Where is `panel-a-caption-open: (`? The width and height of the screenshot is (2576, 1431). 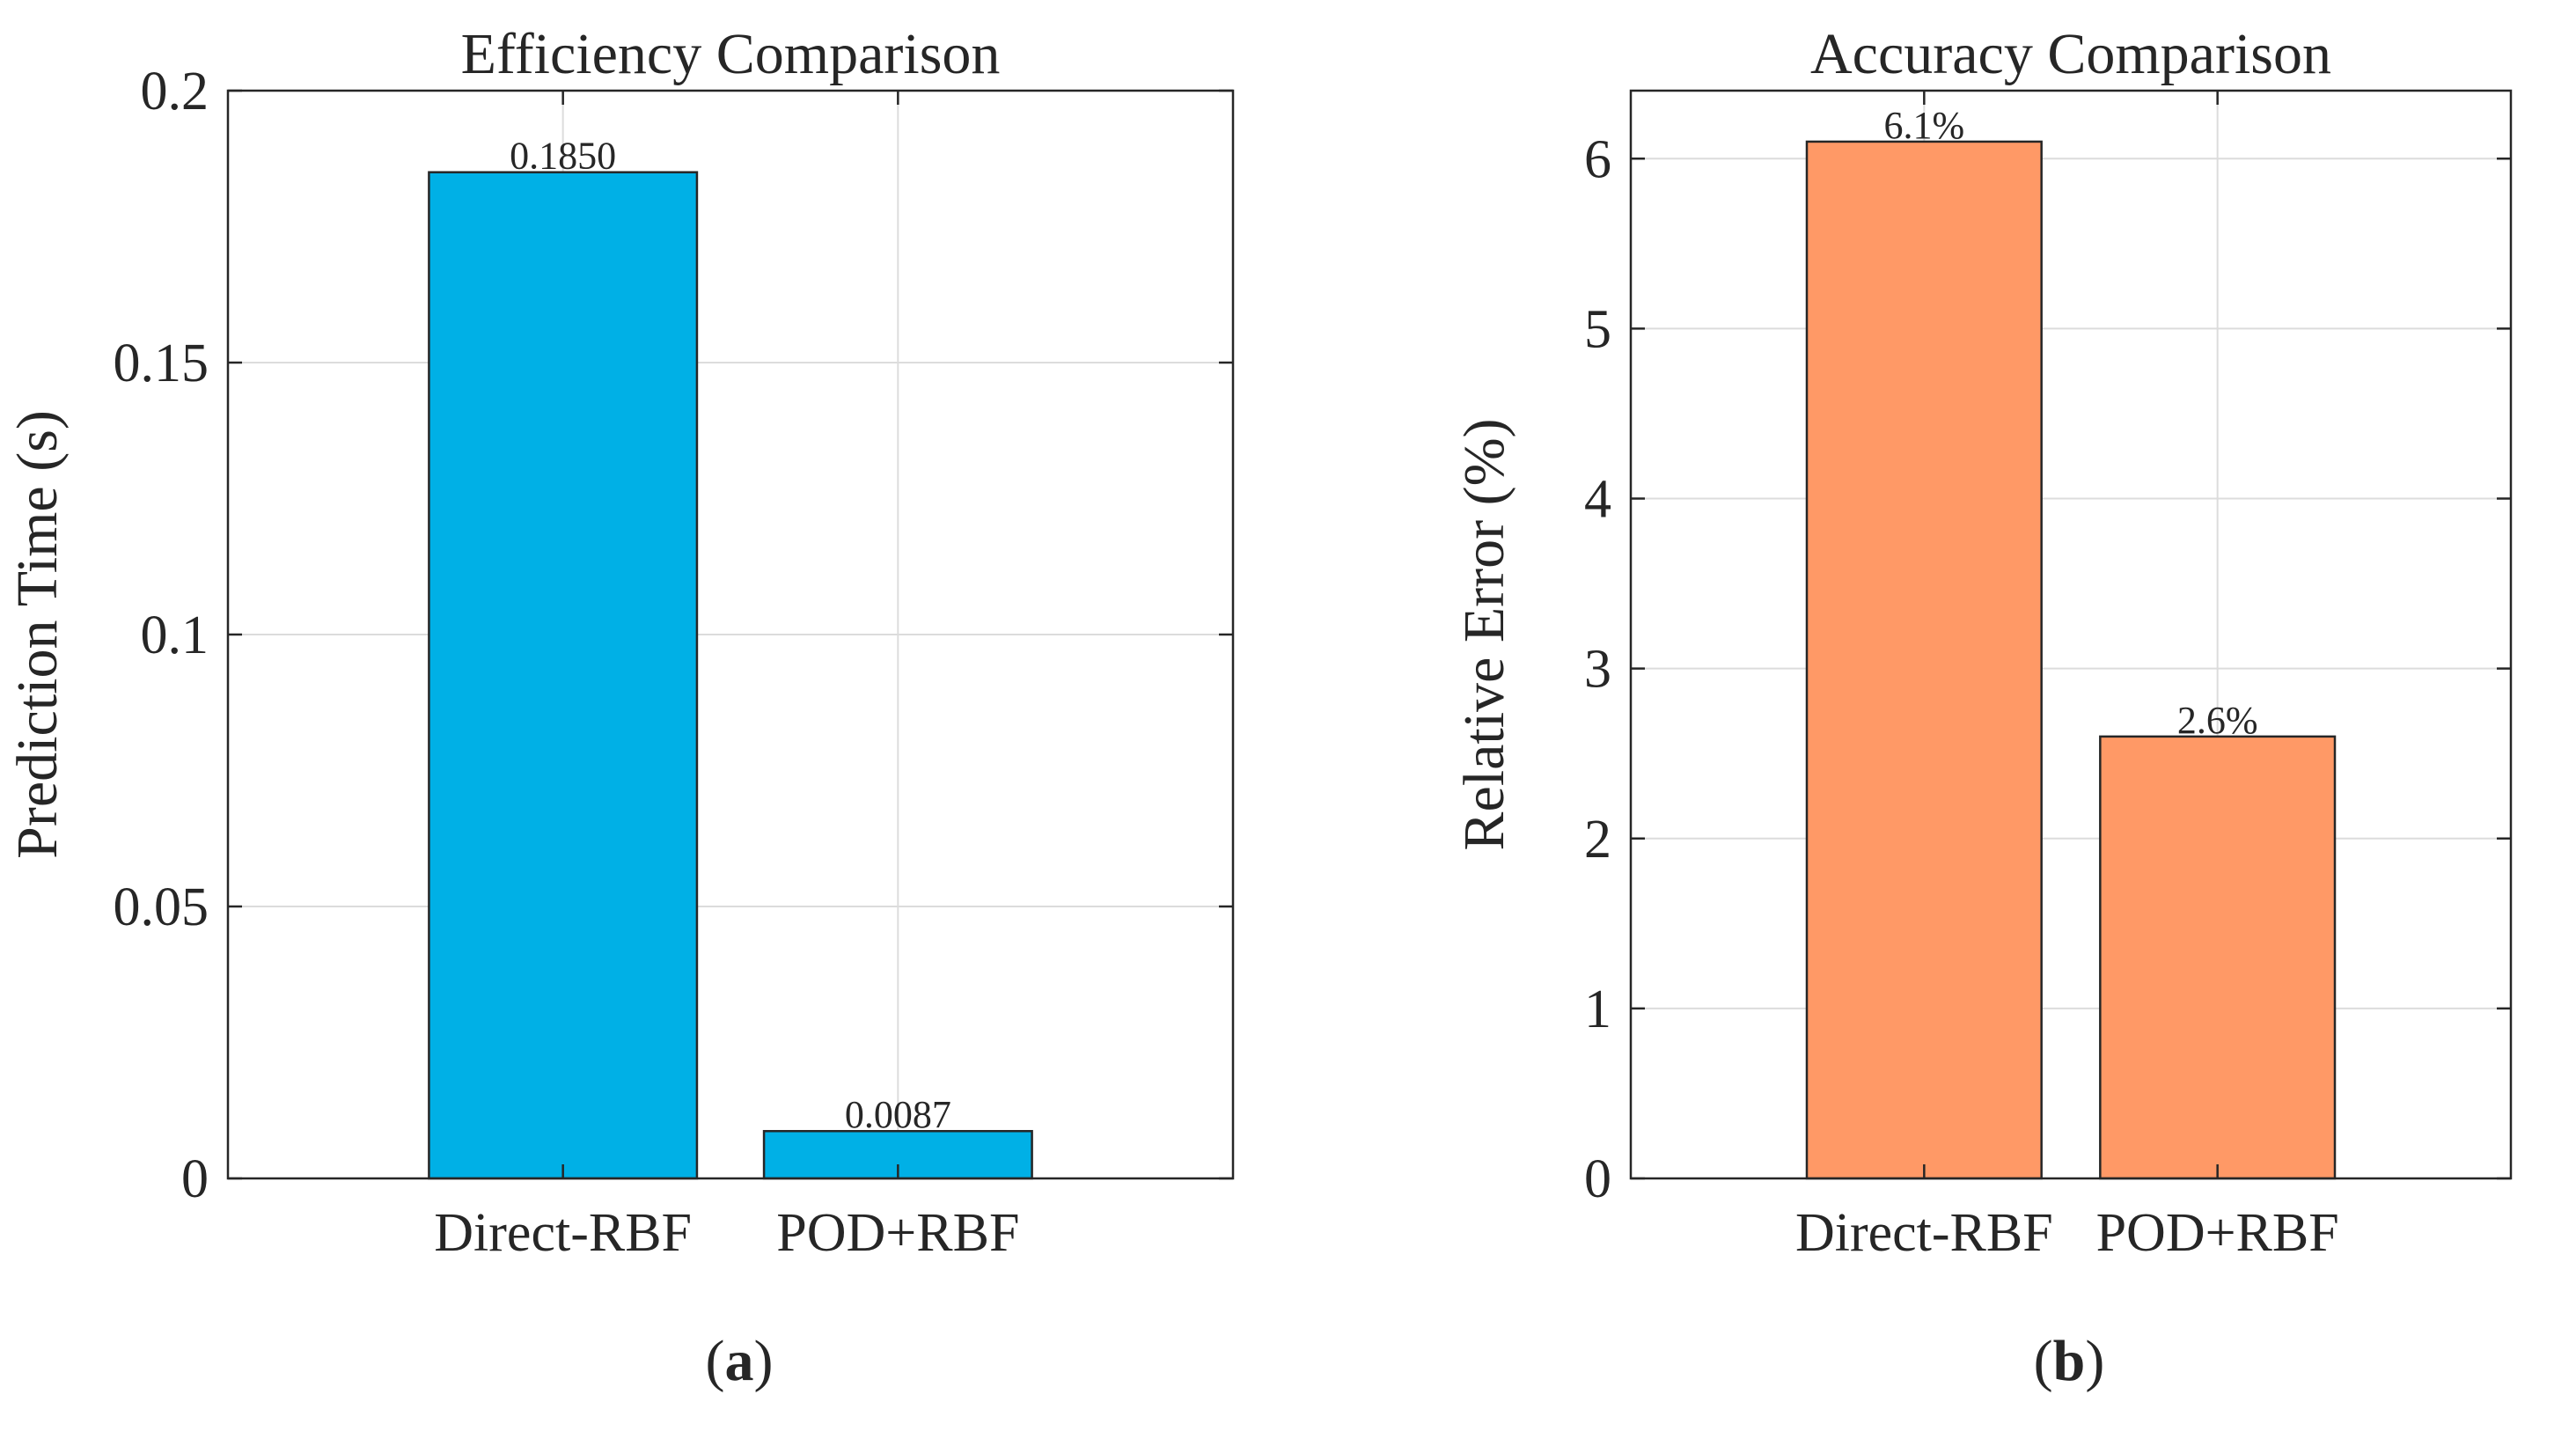
panel-a-caption-open: ( is located at coordinates (715, 1361).